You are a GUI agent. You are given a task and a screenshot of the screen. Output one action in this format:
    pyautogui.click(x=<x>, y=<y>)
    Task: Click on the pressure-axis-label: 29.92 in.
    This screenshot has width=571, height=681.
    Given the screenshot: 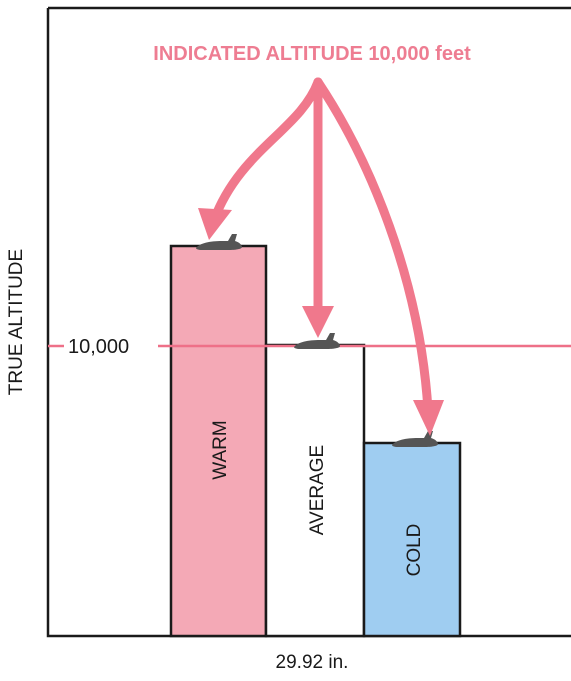 What is the action you would take?
    pyautogui.click(x=312, y=662)
    